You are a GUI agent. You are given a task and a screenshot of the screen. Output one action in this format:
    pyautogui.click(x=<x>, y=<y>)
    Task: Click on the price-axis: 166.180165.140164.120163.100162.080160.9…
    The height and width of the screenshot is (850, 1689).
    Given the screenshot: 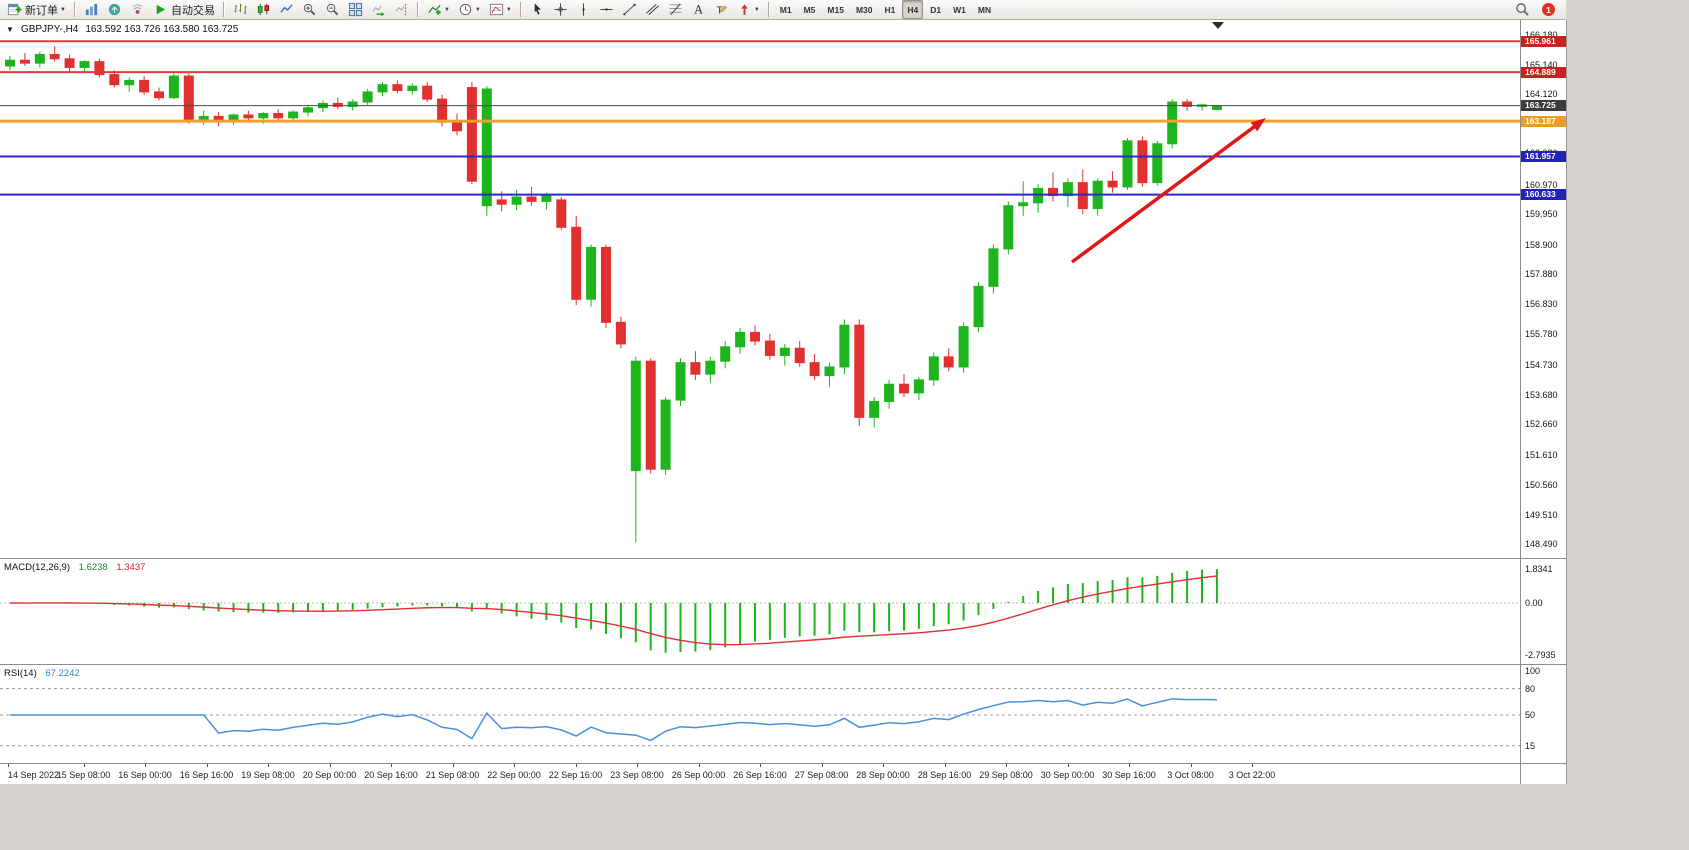 What is the action you would take?
    pyautogui.click(x=1543, y=402)
    